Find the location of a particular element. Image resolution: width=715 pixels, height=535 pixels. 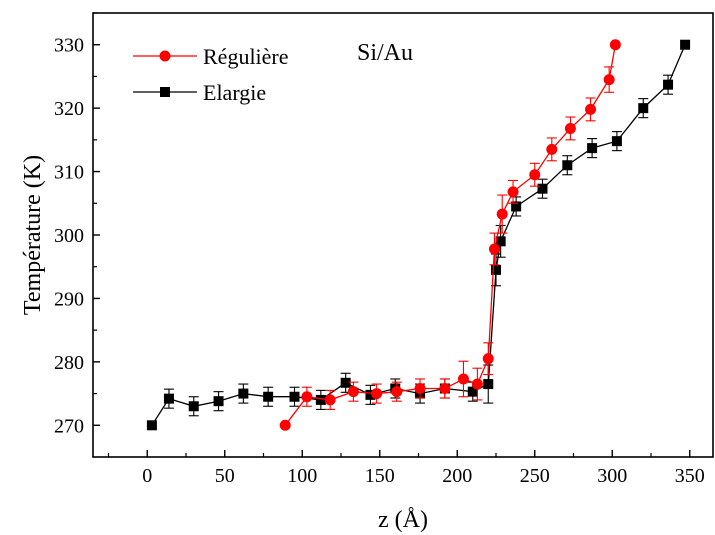

x-axis-title: z (Å) is located at coordinates (403, 520).